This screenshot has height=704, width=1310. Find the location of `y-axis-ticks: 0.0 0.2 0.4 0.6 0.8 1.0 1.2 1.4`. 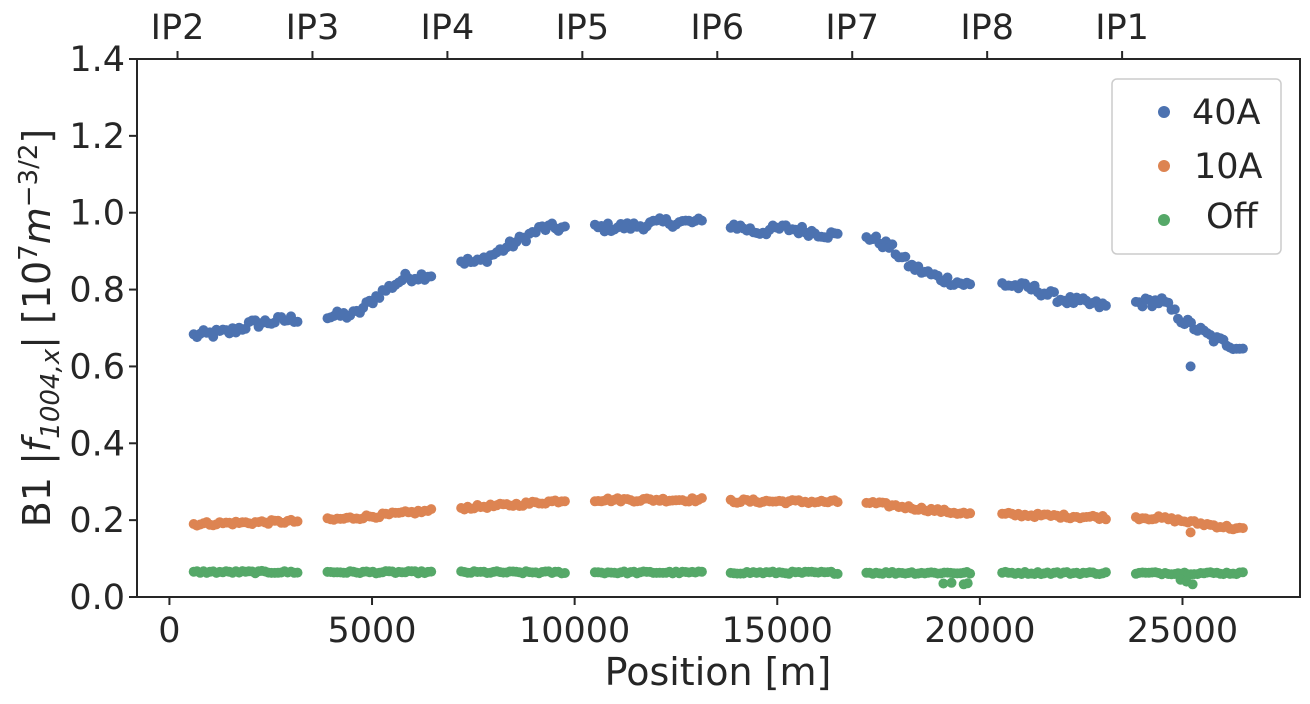

y-axis-ticks: 0.0 0.2 0.4 0.6 0.8 1.0 1.2 1.4 is located at coordinates (103, 329).